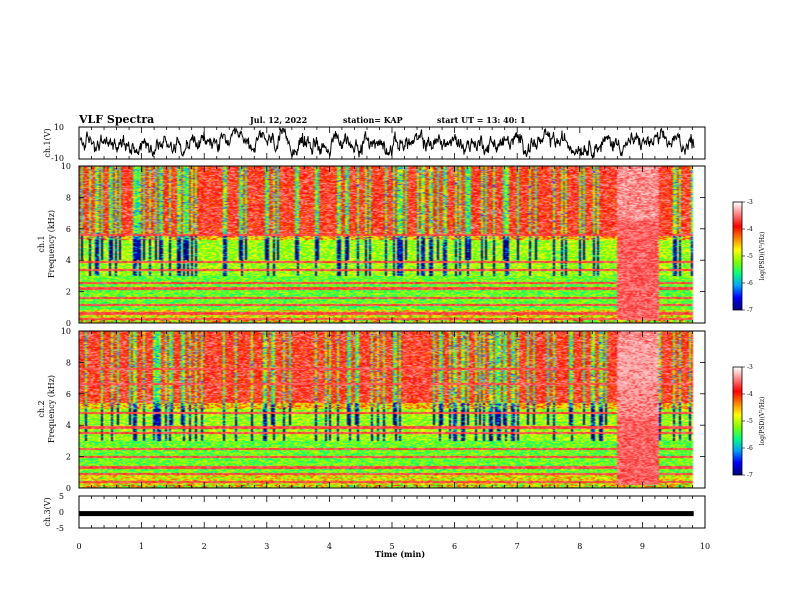  I want to click on time-tick-label: 7, so click(517, 546).